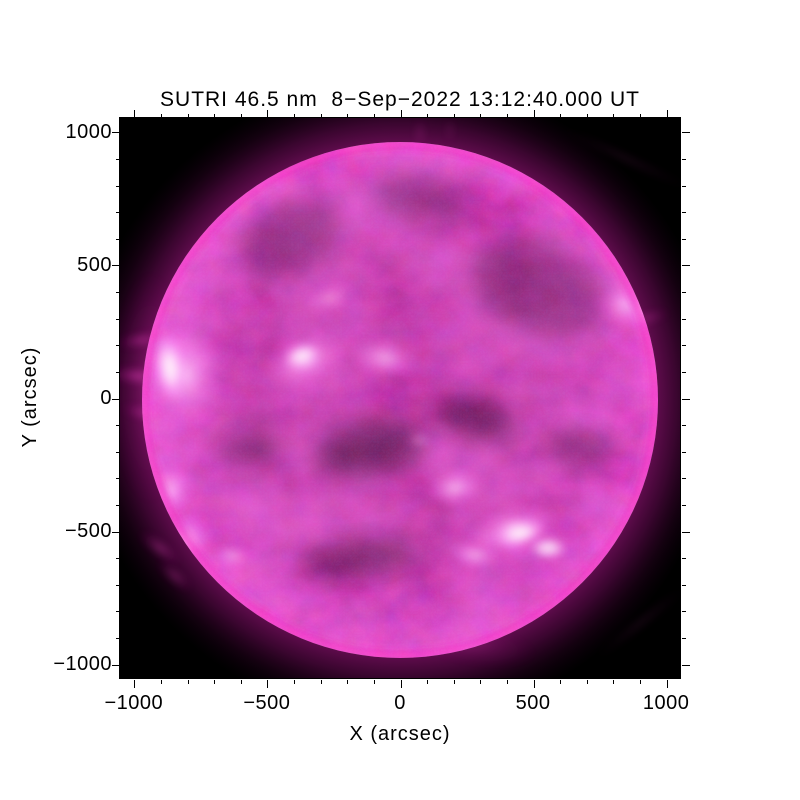 This screenshot has width=800, height=800. Describe the element at coordinates (400, 703) in the screenshot. I see `x-tick-label: 0` at that location.